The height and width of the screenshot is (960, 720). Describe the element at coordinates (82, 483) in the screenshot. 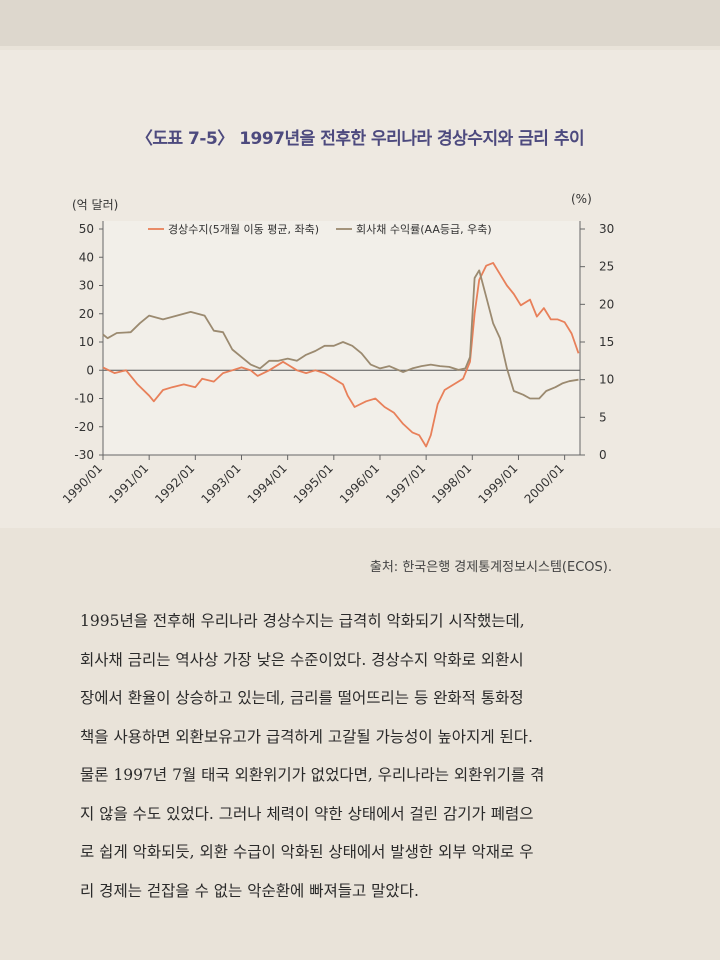

I see `x-tick-label: 1990/01` at that location.